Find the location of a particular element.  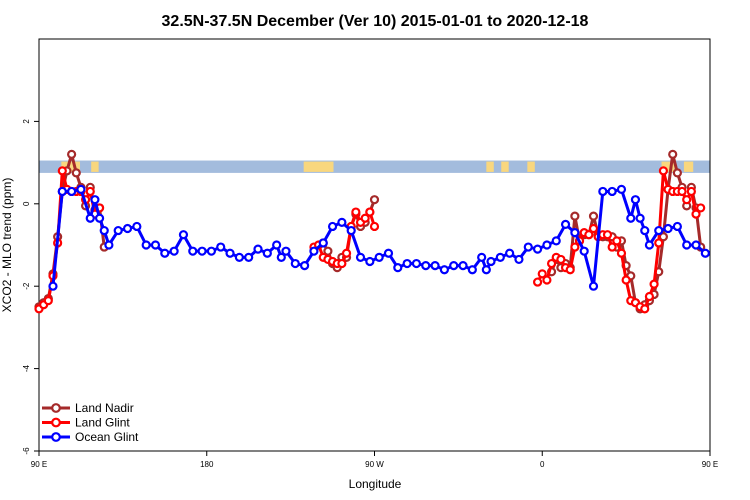

x-tick-label: 0 is located at coordinates (542, 464).